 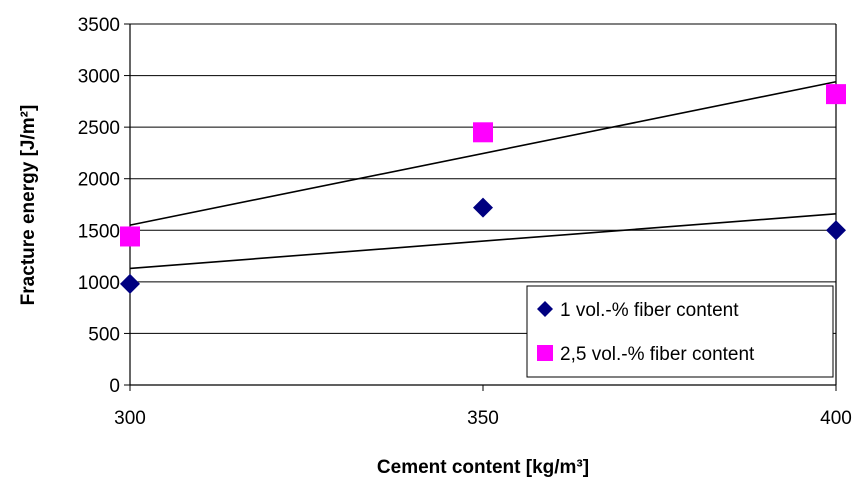 What do you see at coordinates (657, 354) in the screenshot?
I see `legend-label-2: 2,5 vol.-% fiber content` at bounding box center [657, 354].